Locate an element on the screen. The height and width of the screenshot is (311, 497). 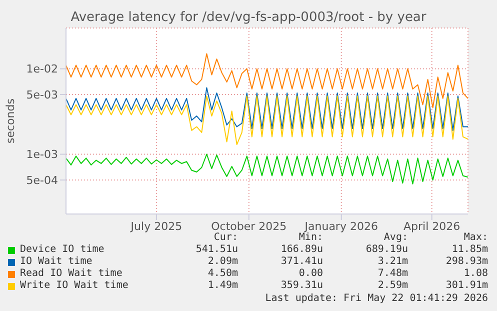
chart-title: Average latency for /dev/vg-fs-app-0003/root - by year is located at coordinates (249, 17).